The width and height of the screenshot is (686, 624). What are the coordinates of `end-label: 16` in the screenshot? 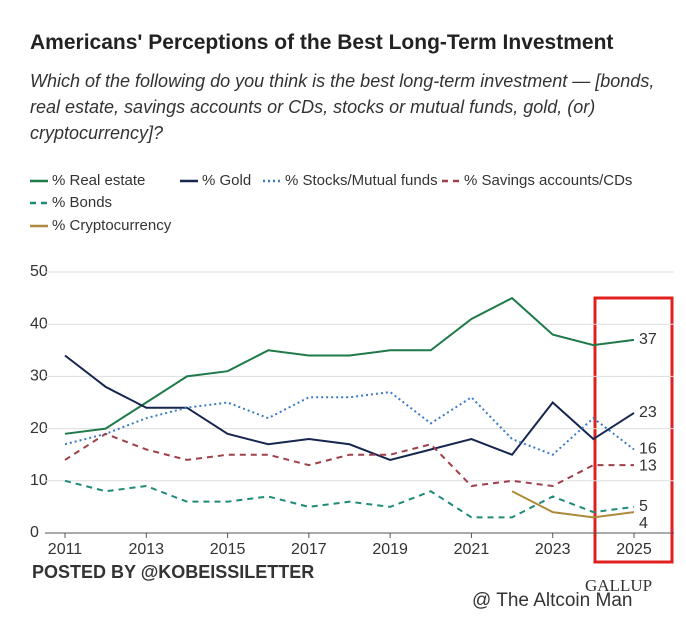 It's located at (648, 449).